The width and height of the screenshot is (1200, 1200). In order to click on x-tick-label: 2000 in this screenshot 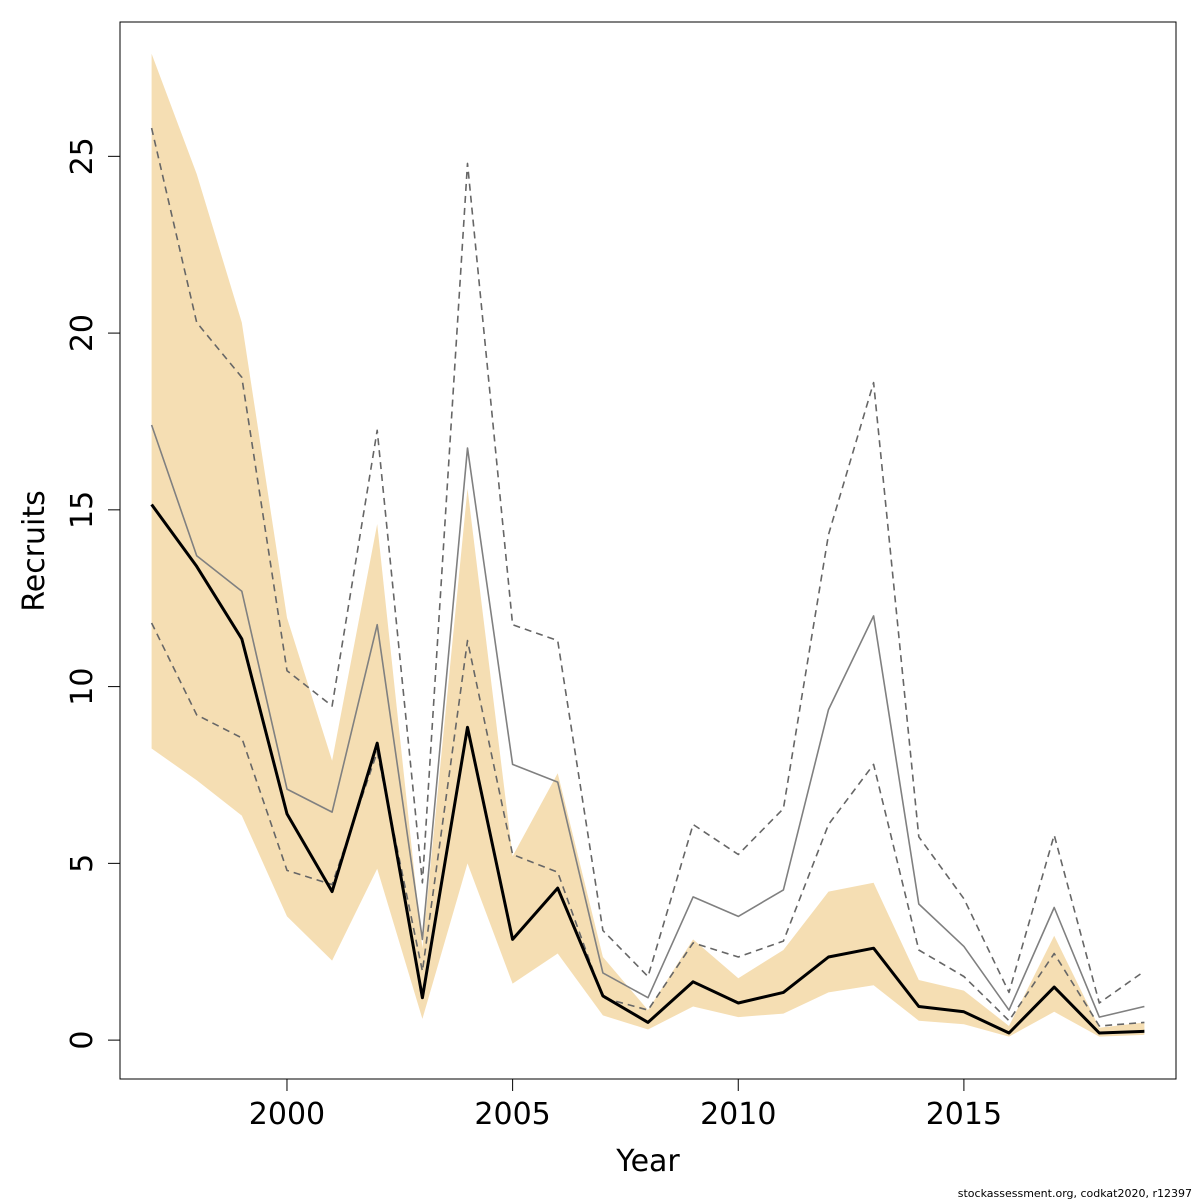, I will do `click(287, 1114)`.